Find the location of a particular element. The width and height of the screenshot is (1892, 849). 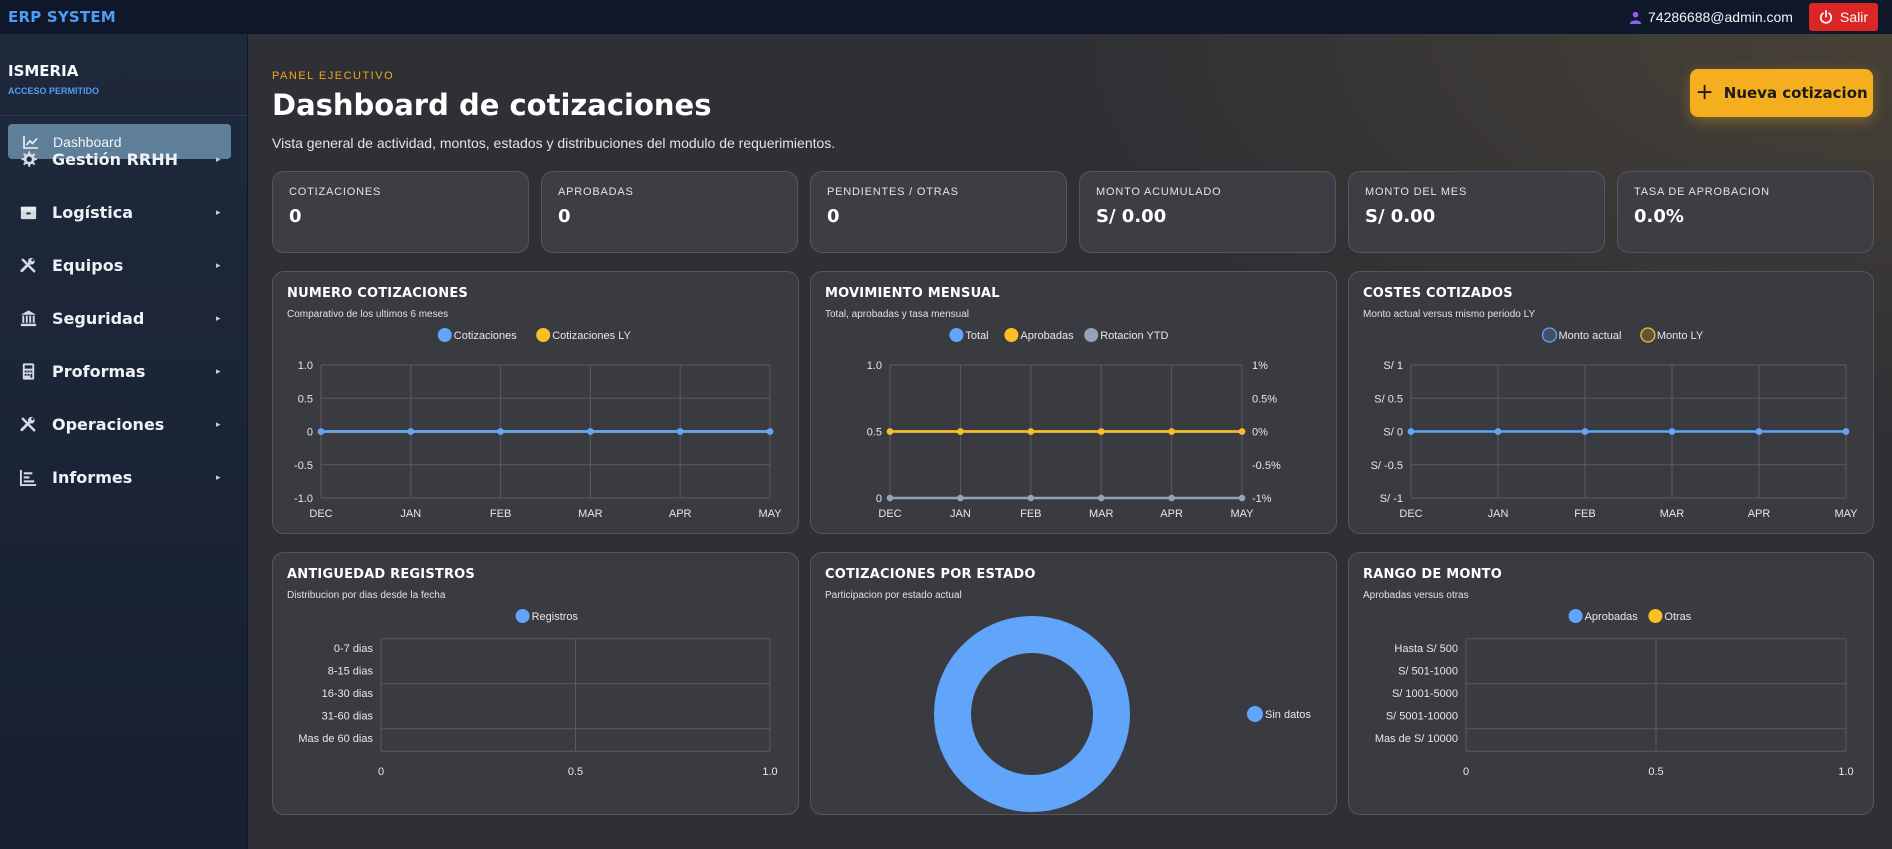

page-eyebrow: PANEL EJECUTIVO is located at coordinates (333, 76).